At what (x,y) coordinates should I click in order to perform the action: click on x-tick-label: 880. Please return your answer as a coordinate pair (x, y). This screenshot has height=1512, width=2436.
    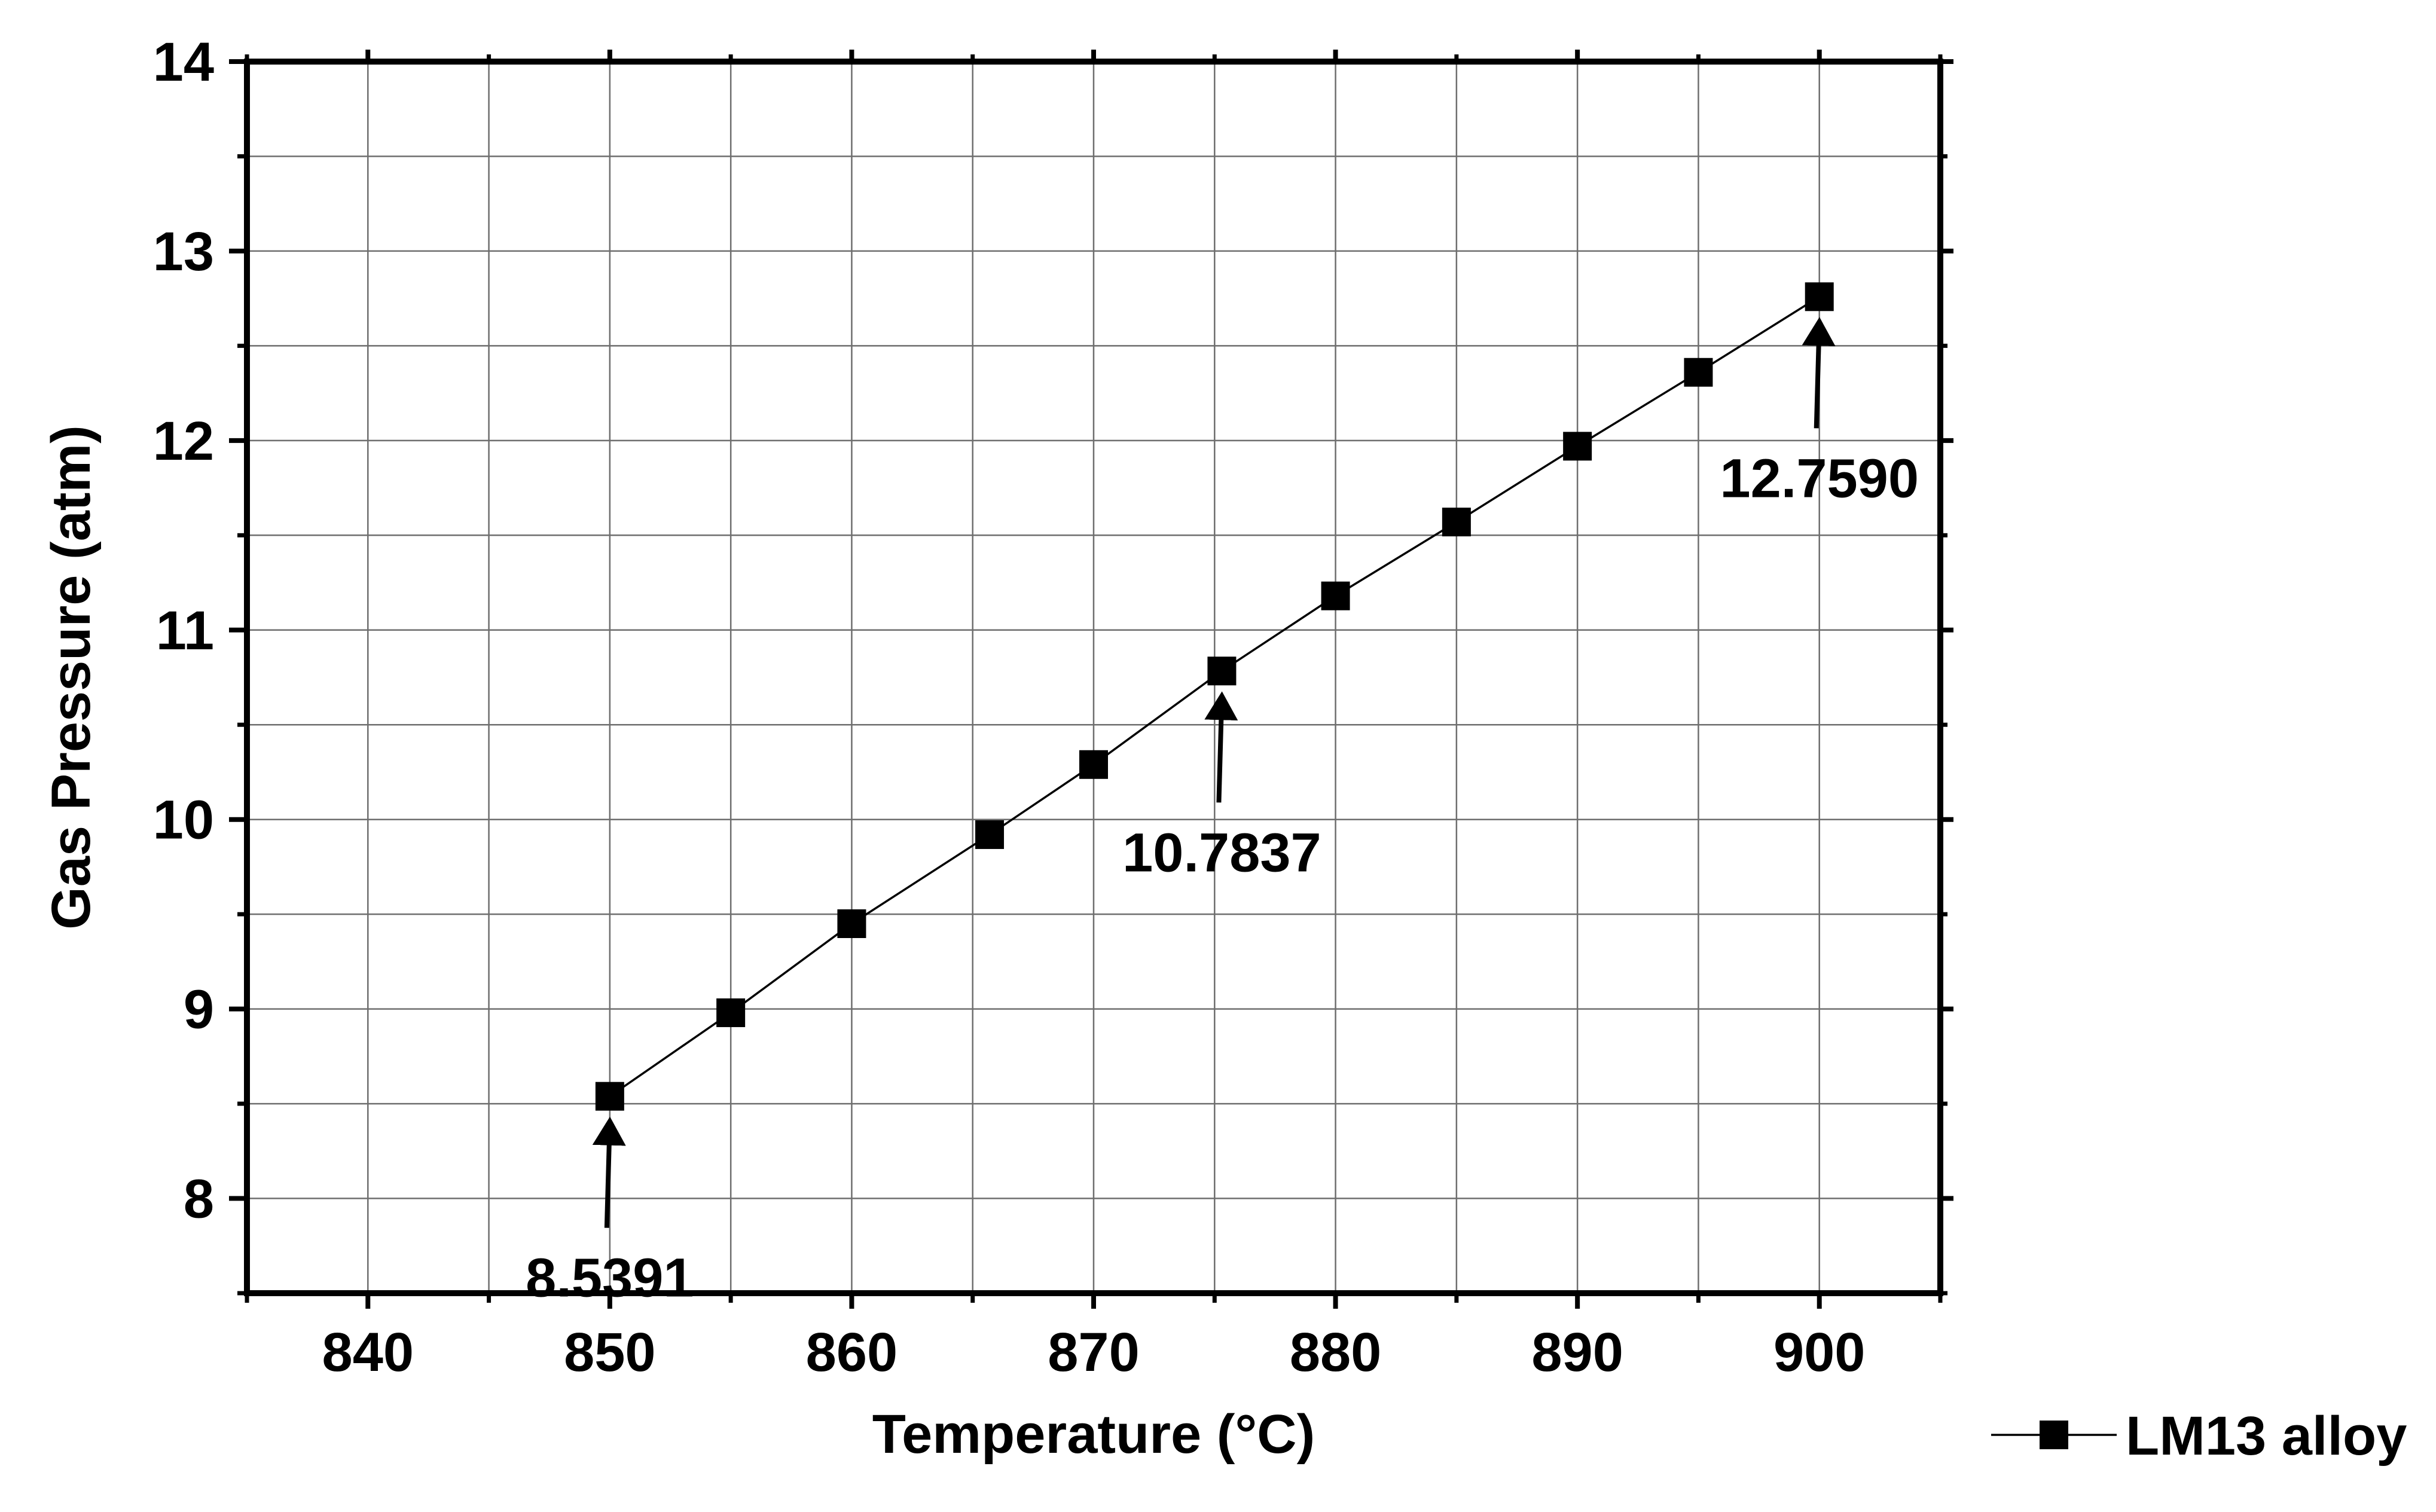
    Looking at the image, I should click on (1336, 1352).